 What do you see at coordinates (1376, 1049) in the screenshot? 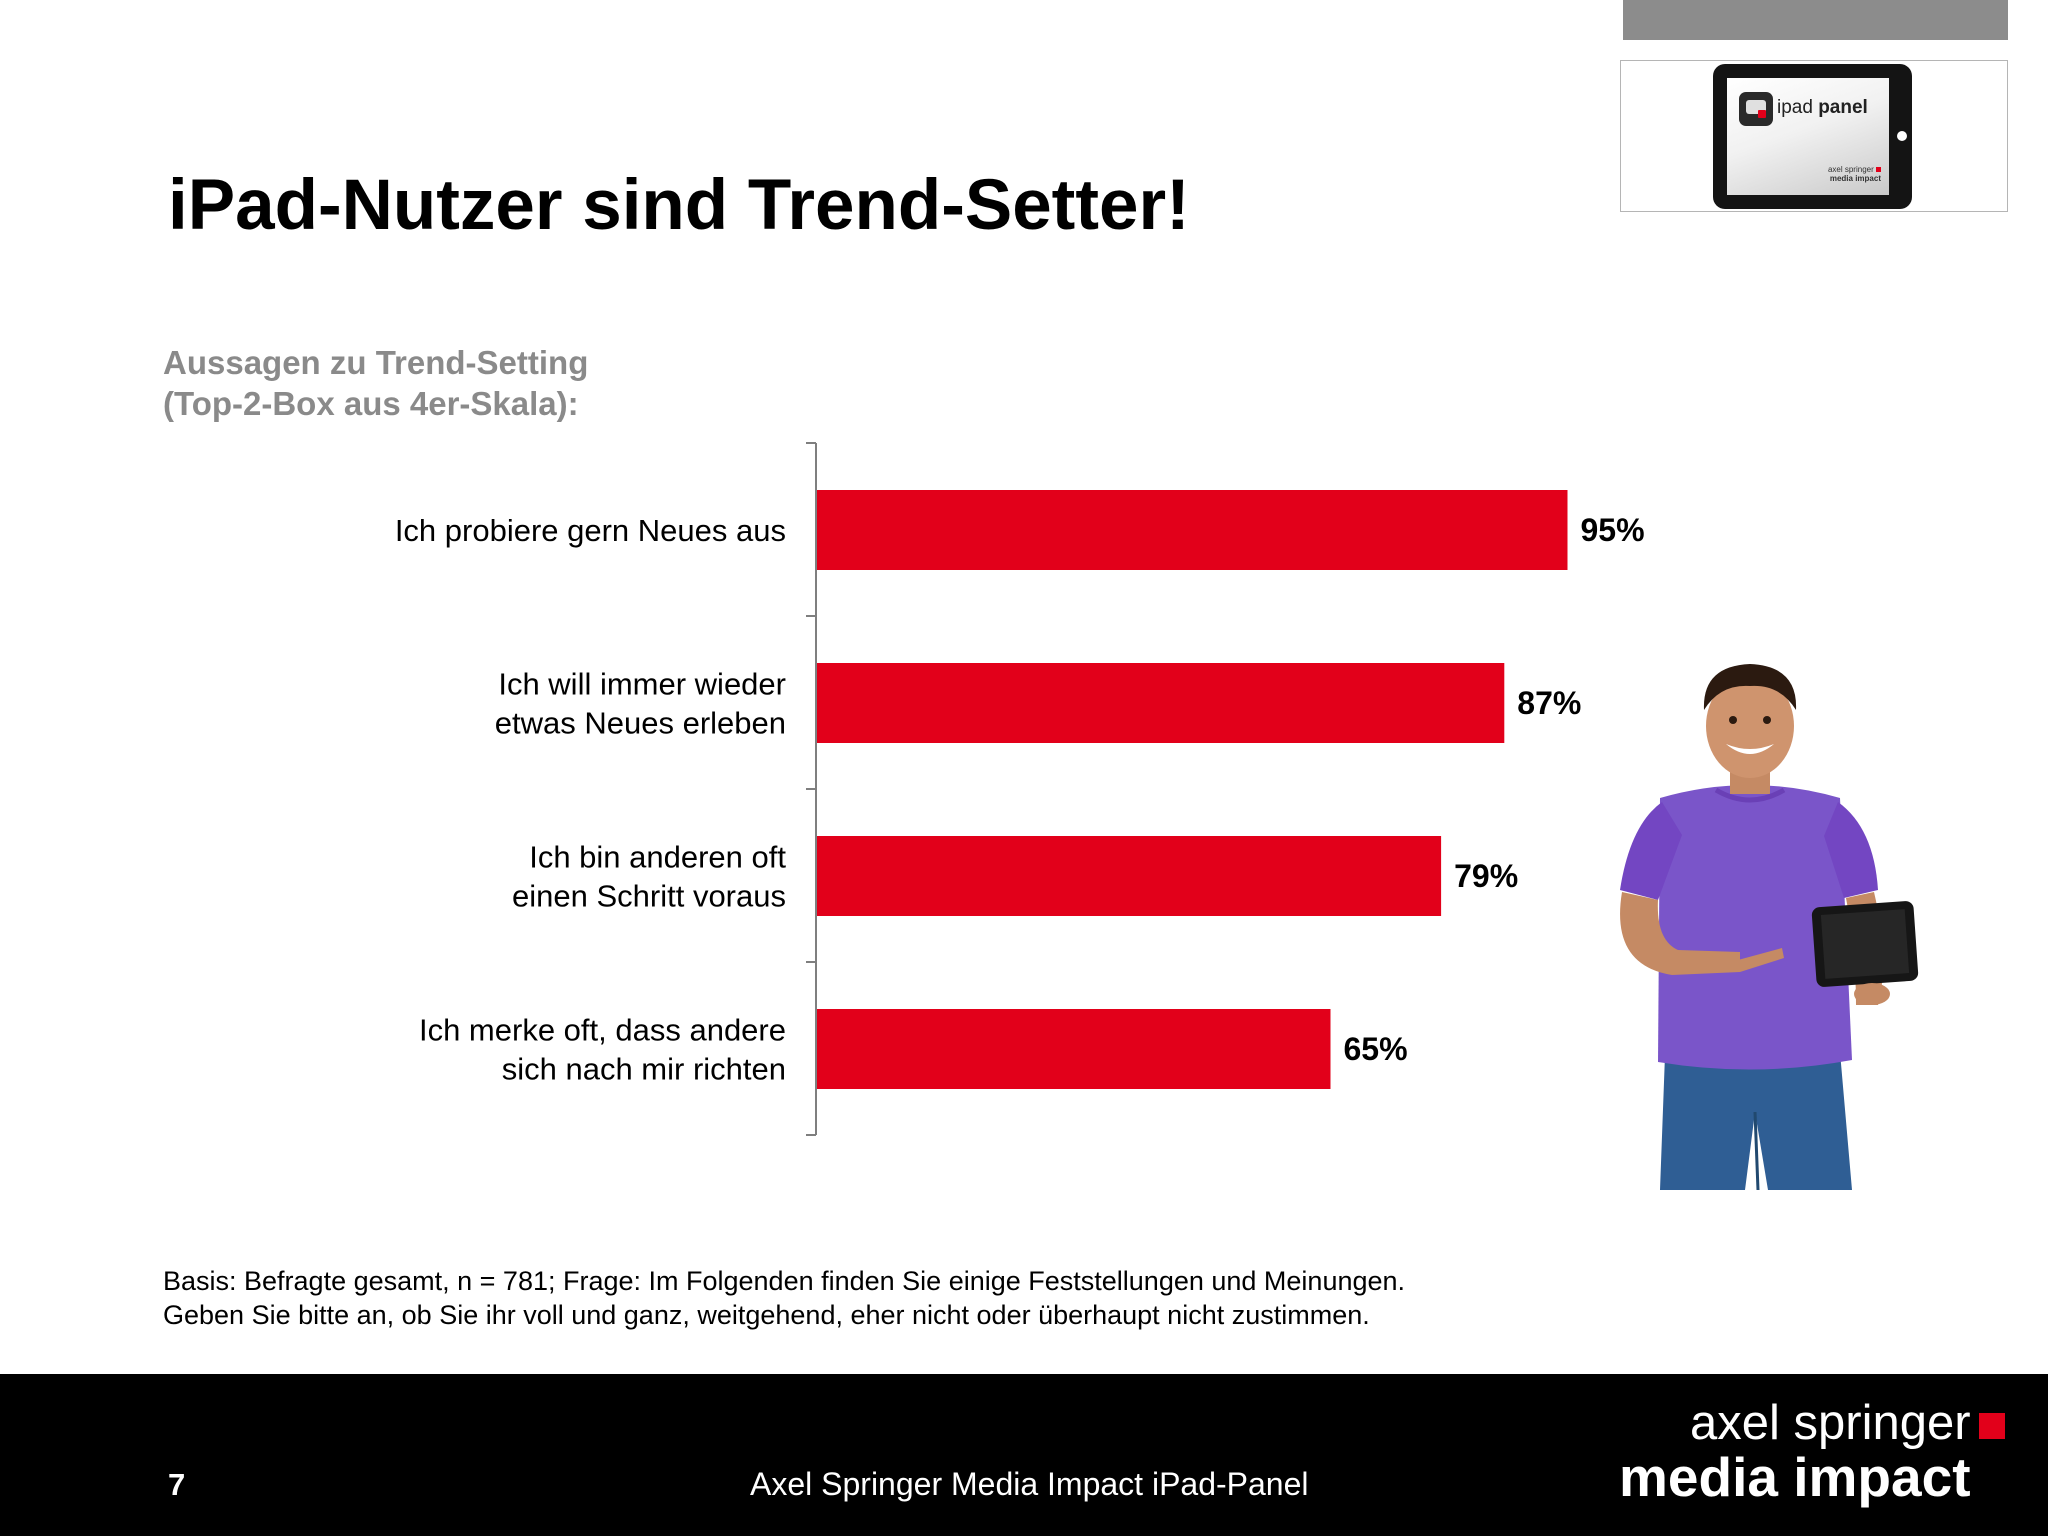
I see `bar-value-label: 65%` at bounding box center [1376, 1049].